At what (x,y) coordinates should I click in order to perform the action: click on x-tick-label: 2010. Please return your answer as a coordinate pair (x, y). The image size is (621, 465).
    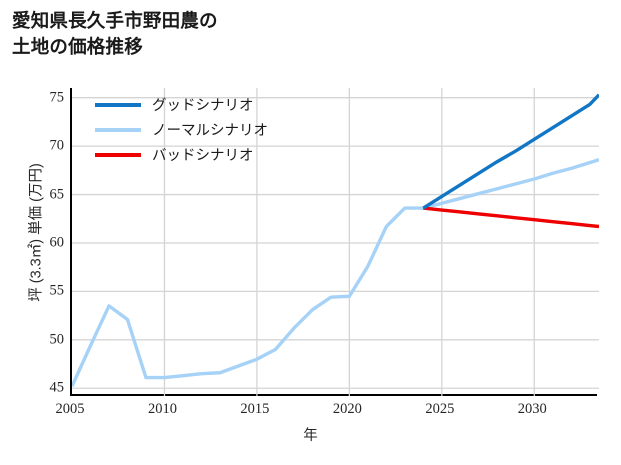
    Looking at the image, I should click on (162, 409).